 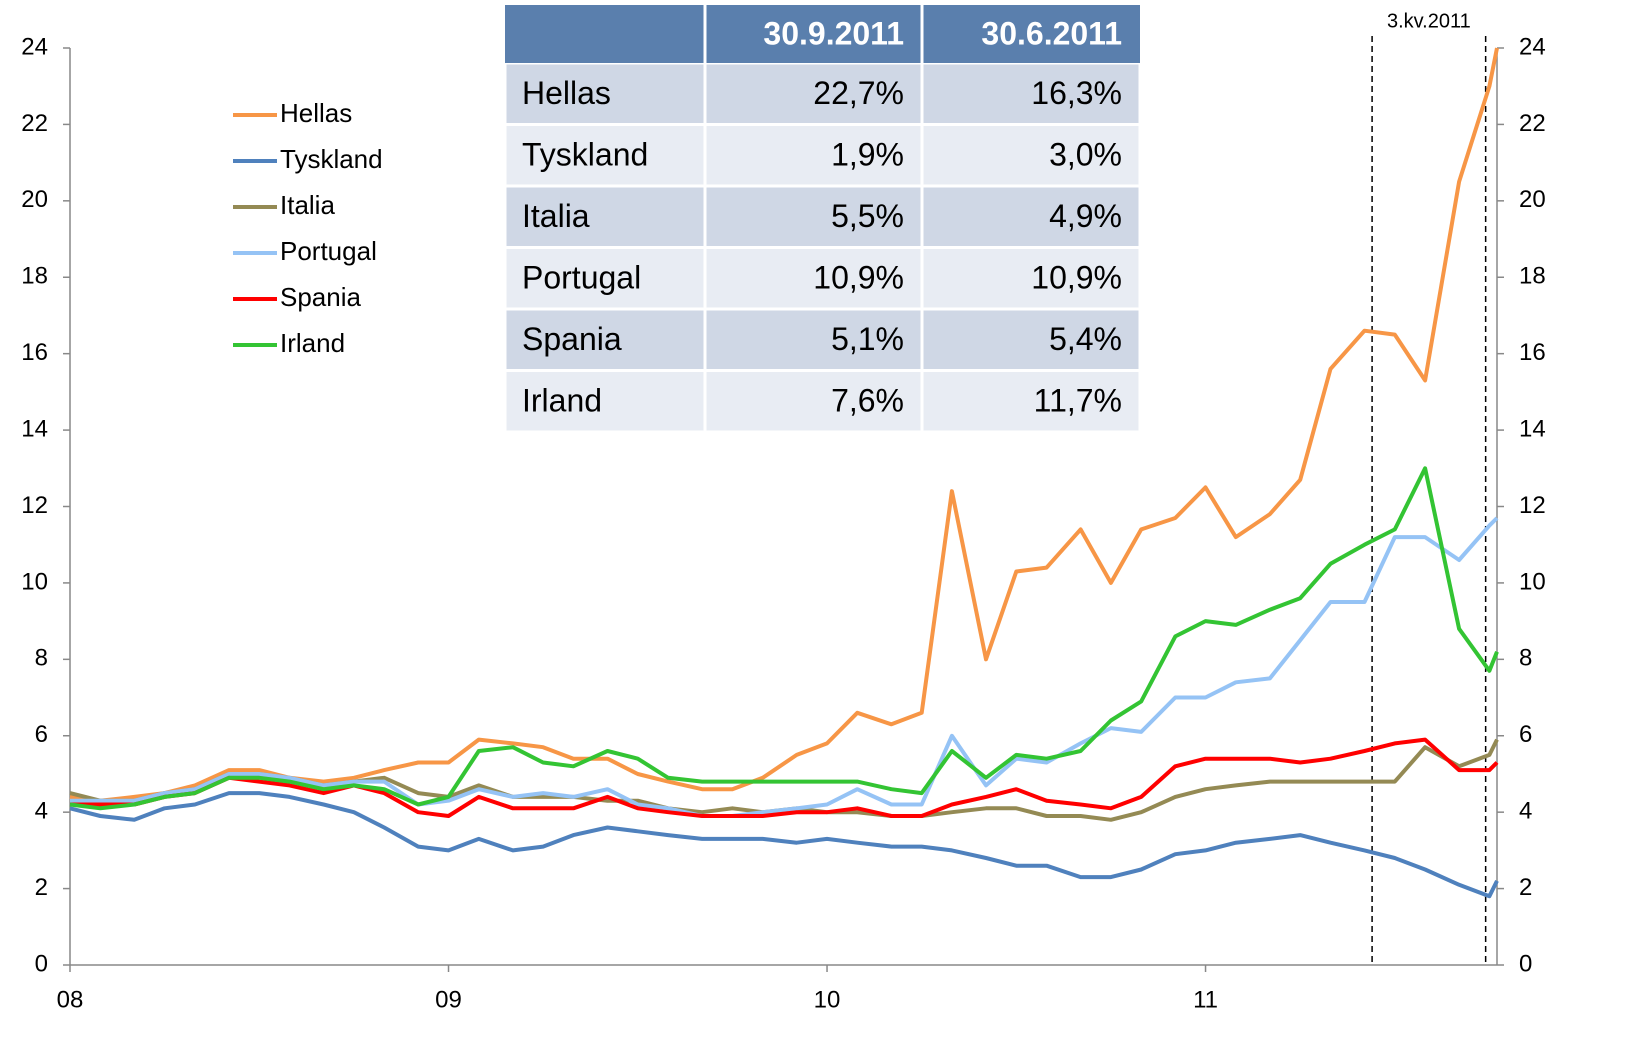 I want to click on legend-label: Portugal, so click(x=328, y=251).